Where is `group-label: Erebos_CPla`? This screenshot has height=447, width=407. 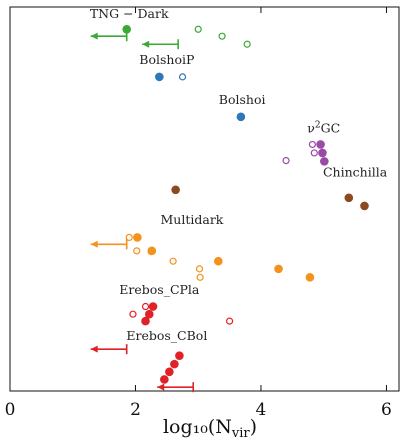 group-label: Erebos_CPla is located at coordinates (159, 289).